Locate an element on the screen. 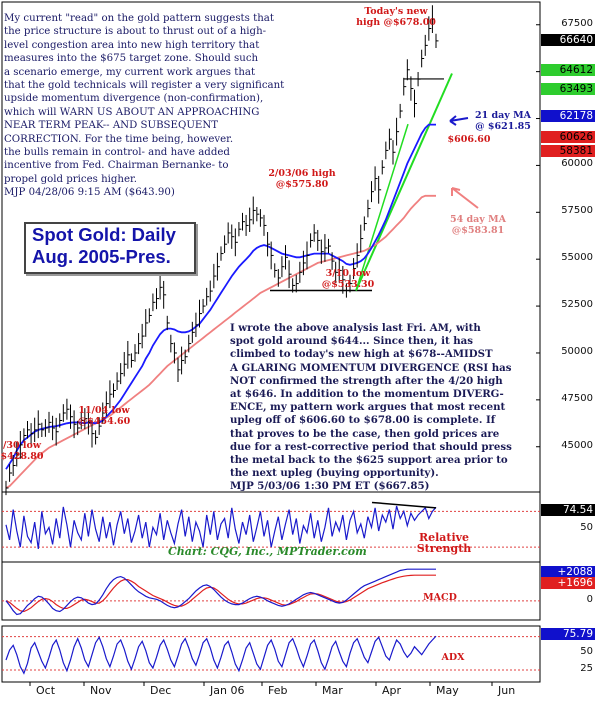  price-y-tick-label: 45000 is located at coordinates (577, 445).